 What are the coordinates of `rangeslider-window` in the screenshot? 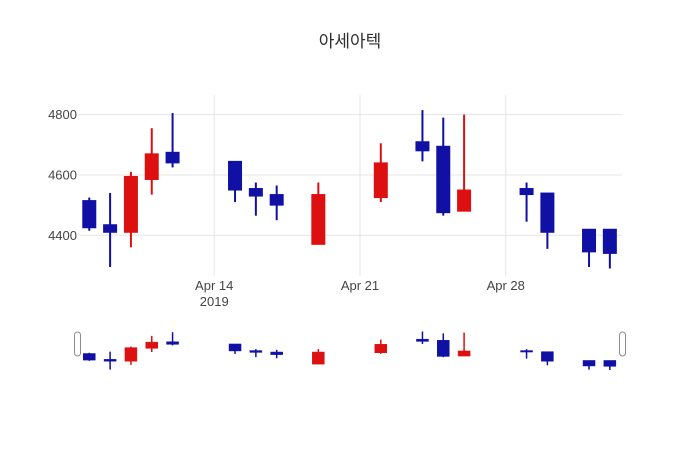 It's located at (350, 351).